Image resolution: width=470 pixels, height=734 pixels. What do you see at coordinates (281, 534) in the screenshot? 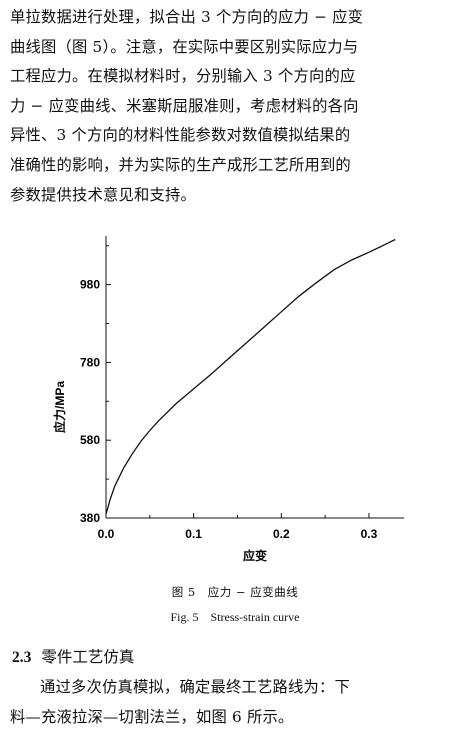
I see `x-tick-label: 0.2` at bounding box center [281, 534].